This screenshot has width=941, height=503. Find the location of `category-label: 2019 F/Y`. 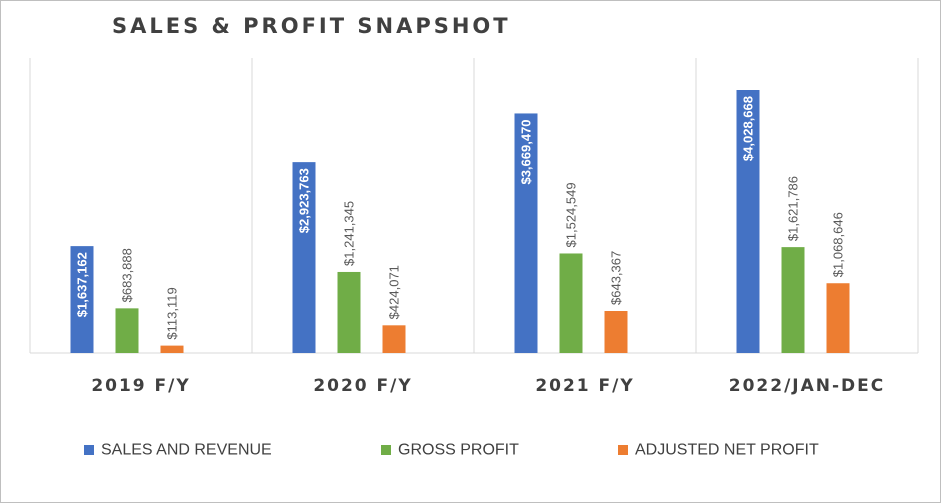

category-label: 2019 F/Y is located at coordinates (140, 386).